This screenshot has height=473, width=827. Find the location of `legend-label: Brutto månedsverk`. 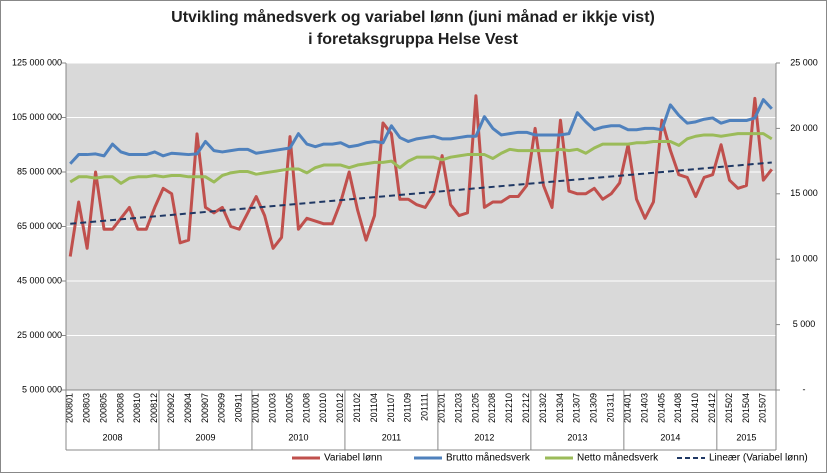

legend-label: Brutto månedsverk is located at coordinates (488, 458).